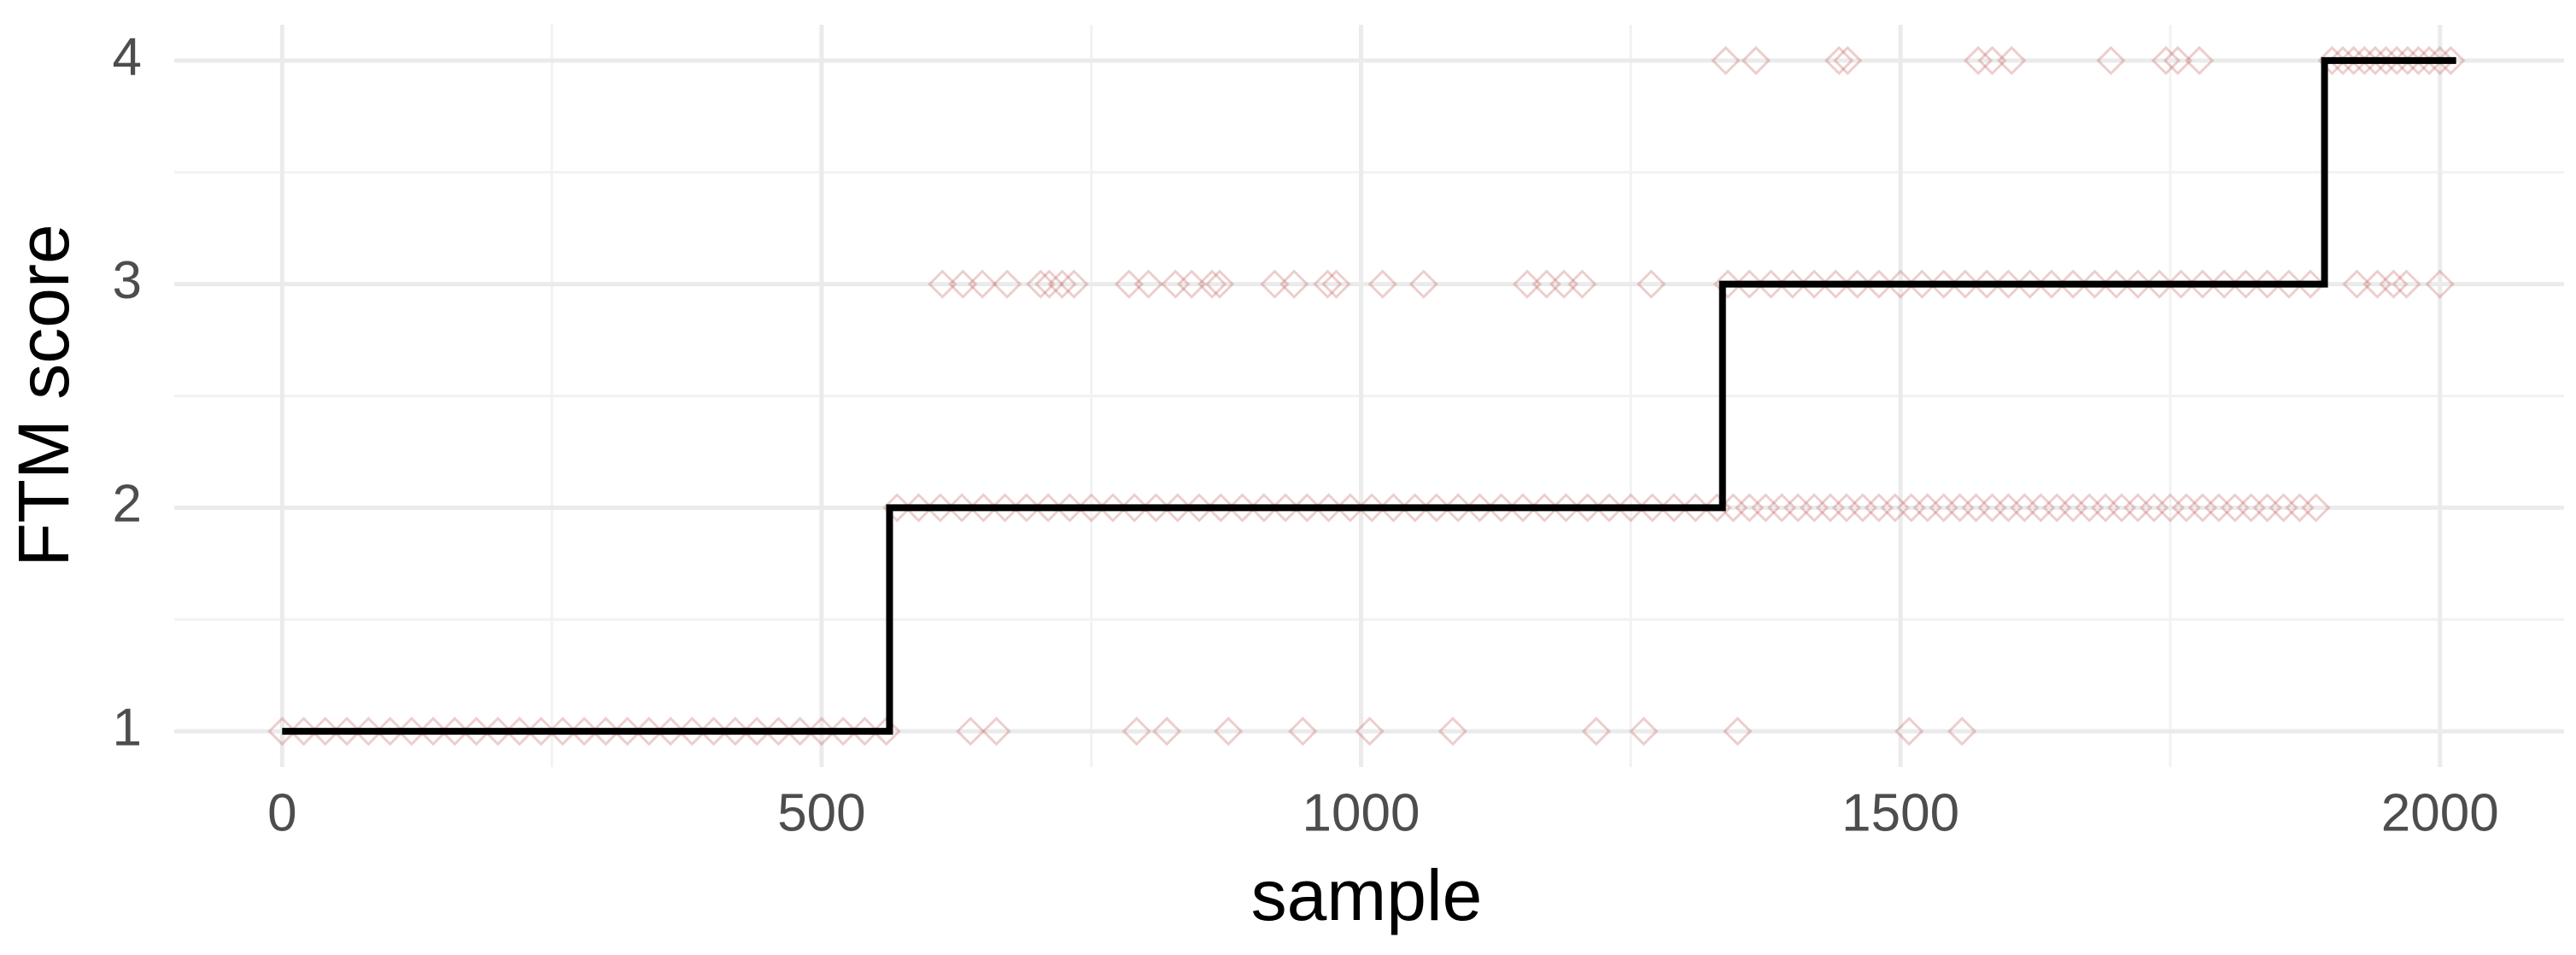  Describe the element at coordinates (1361, 812) in the screenshot. I see `x-tick-label: 1000` at that location.